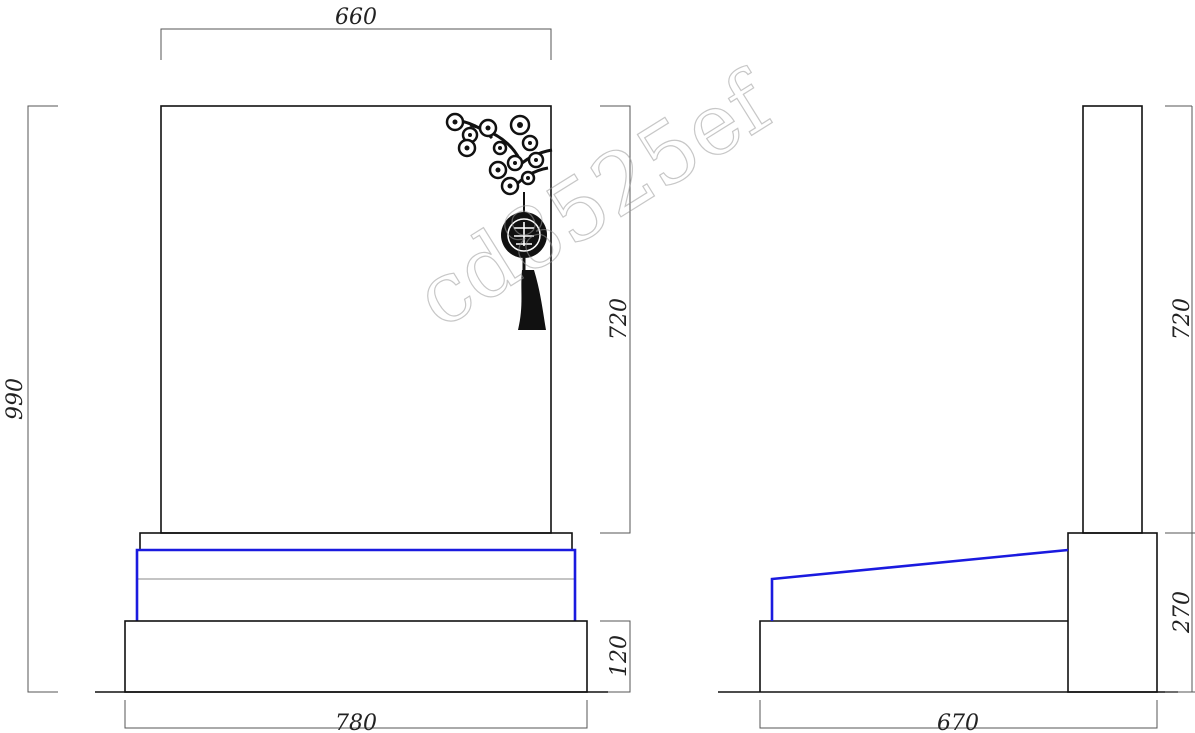 The image size is (1195, 733). What do you see at coordinates (1182, 612) in the screenshot?
I see `dim-label-side-lower: 270` at bounding box center [1182, 612].